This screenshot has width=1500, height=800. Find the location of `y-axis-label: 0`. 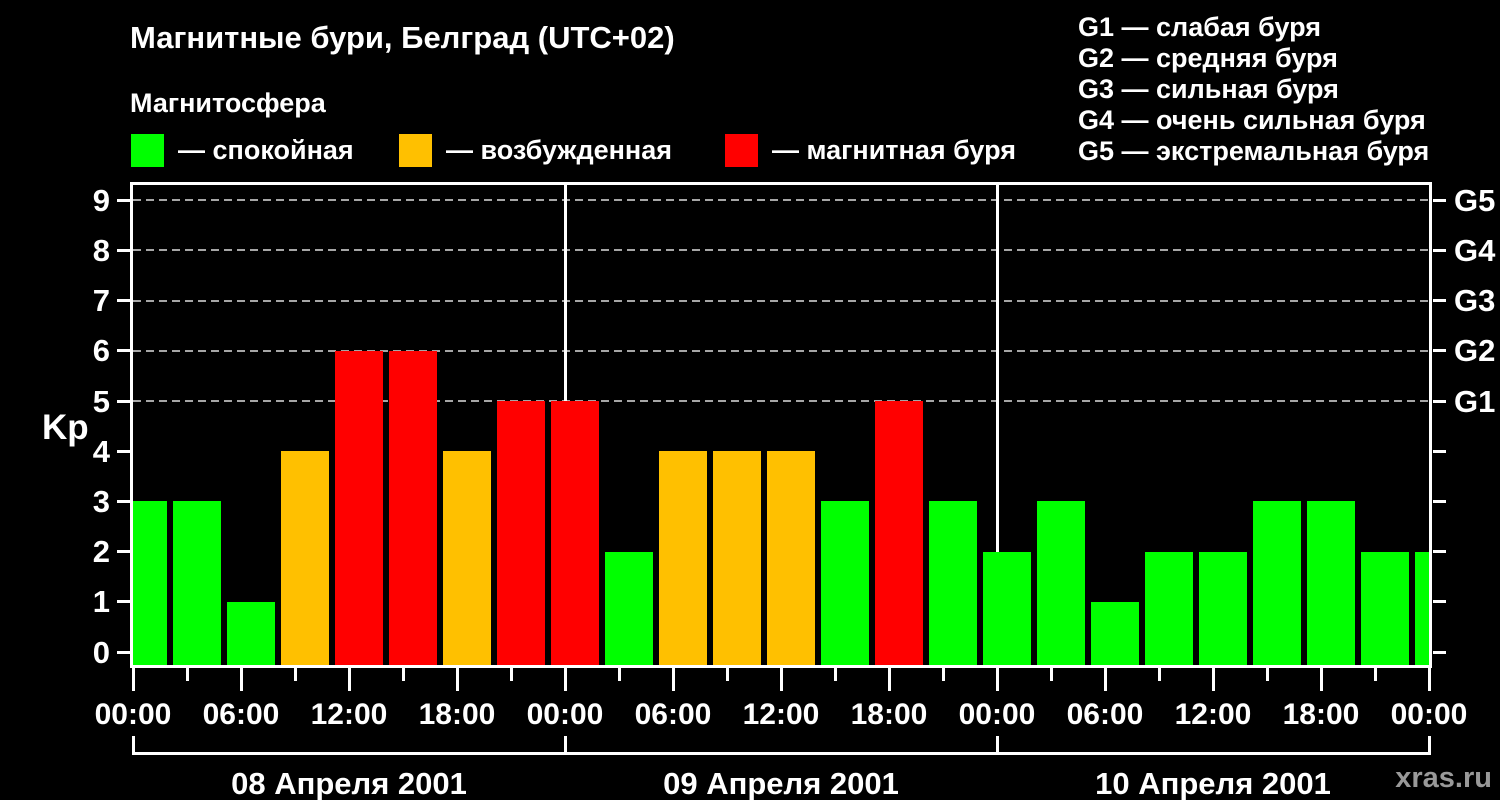

y-axis-label: 0 is located at coordinates (101, 652).